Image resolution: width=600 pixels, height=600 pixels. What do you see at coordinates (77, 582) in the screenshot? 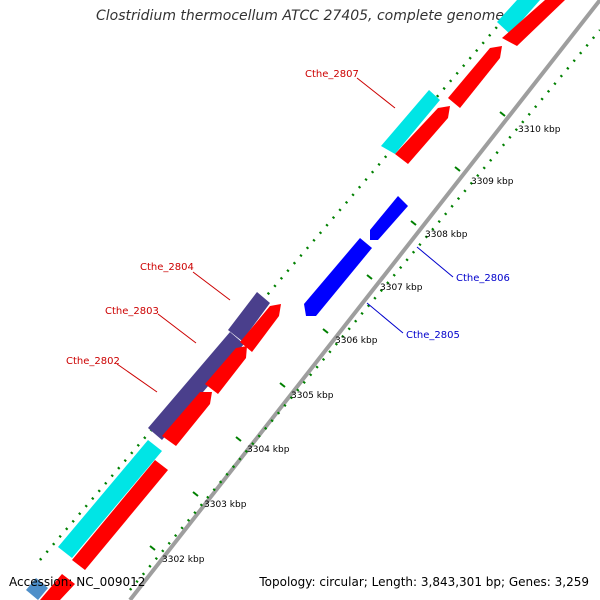
I see `accession-text: Accession: NC_009012` at bounding box center [77, 582].